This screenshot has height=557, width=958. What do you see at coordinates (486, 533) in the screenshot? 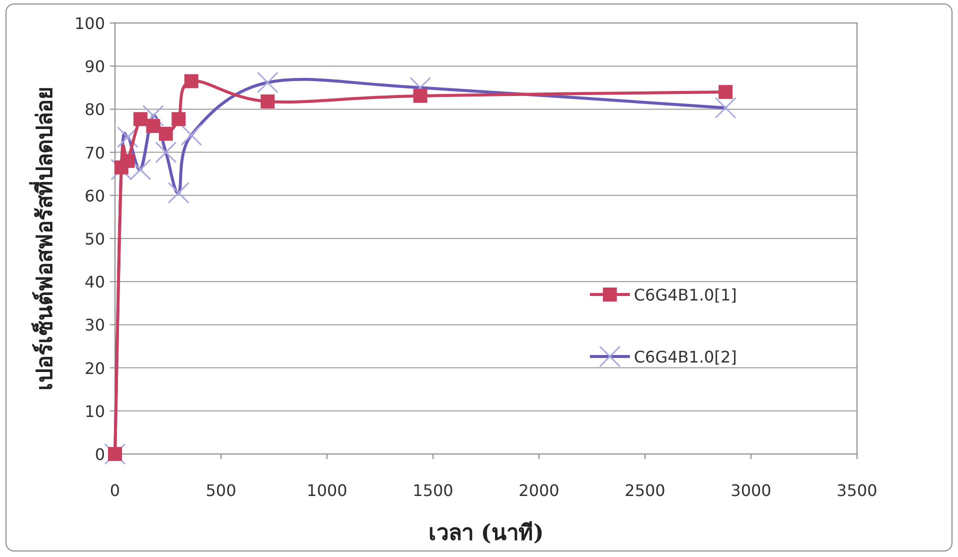
I see `x-axis-title: เวลา (นาที)` at bounding box center [486, 533].